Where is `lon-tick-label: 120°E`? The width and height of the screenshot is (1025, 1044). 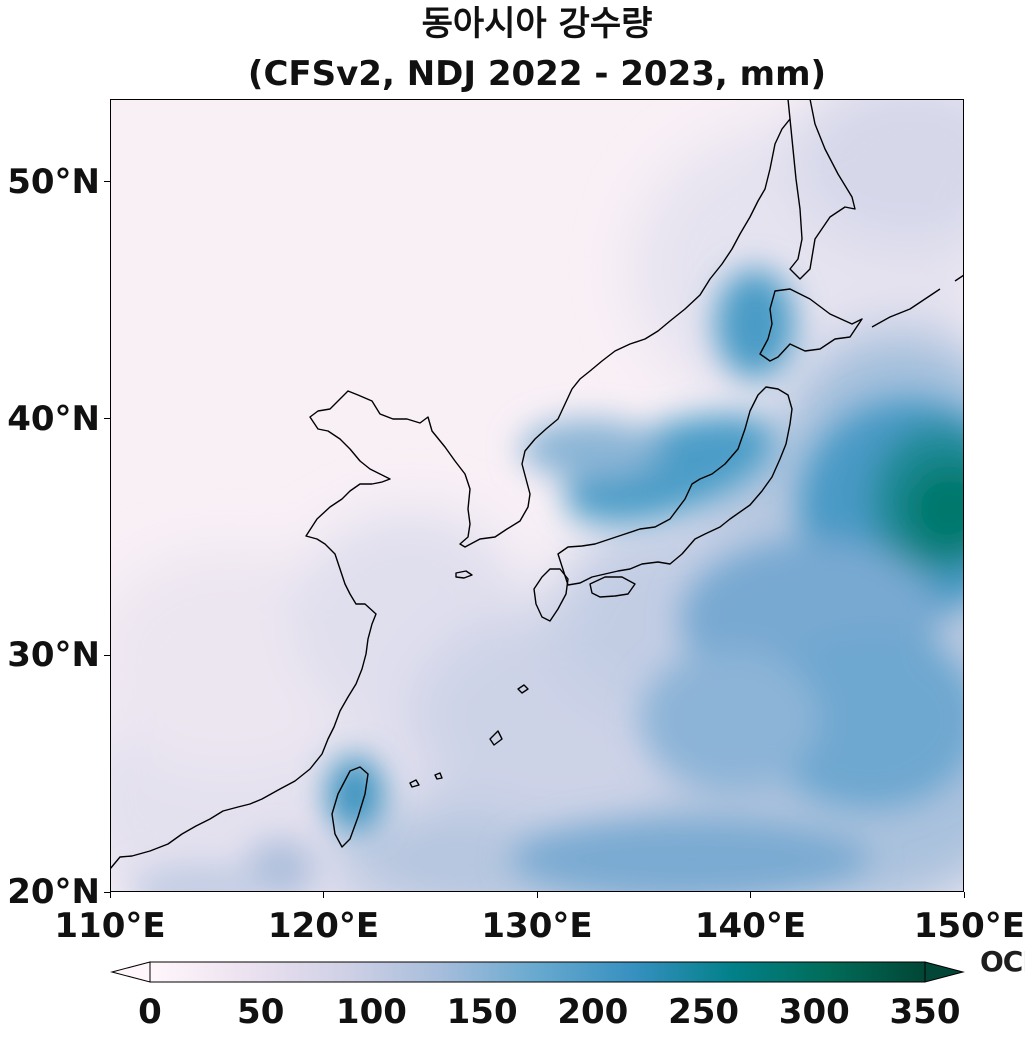 lon-tick-label: 120°E is located at coordinates (323, 926).